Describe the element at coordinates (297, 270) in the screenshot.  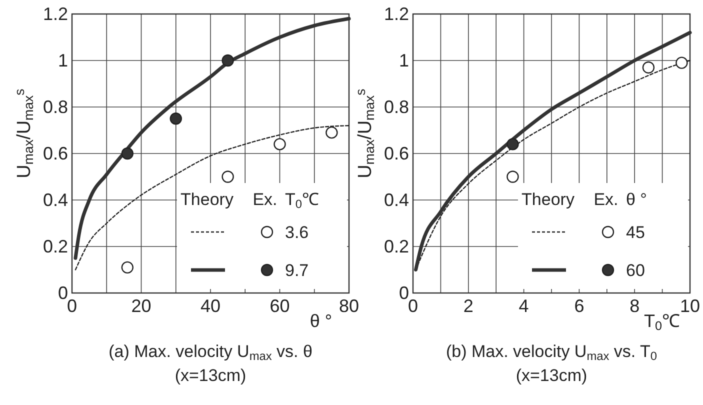
I see `legend-label: 9.7` at that location.